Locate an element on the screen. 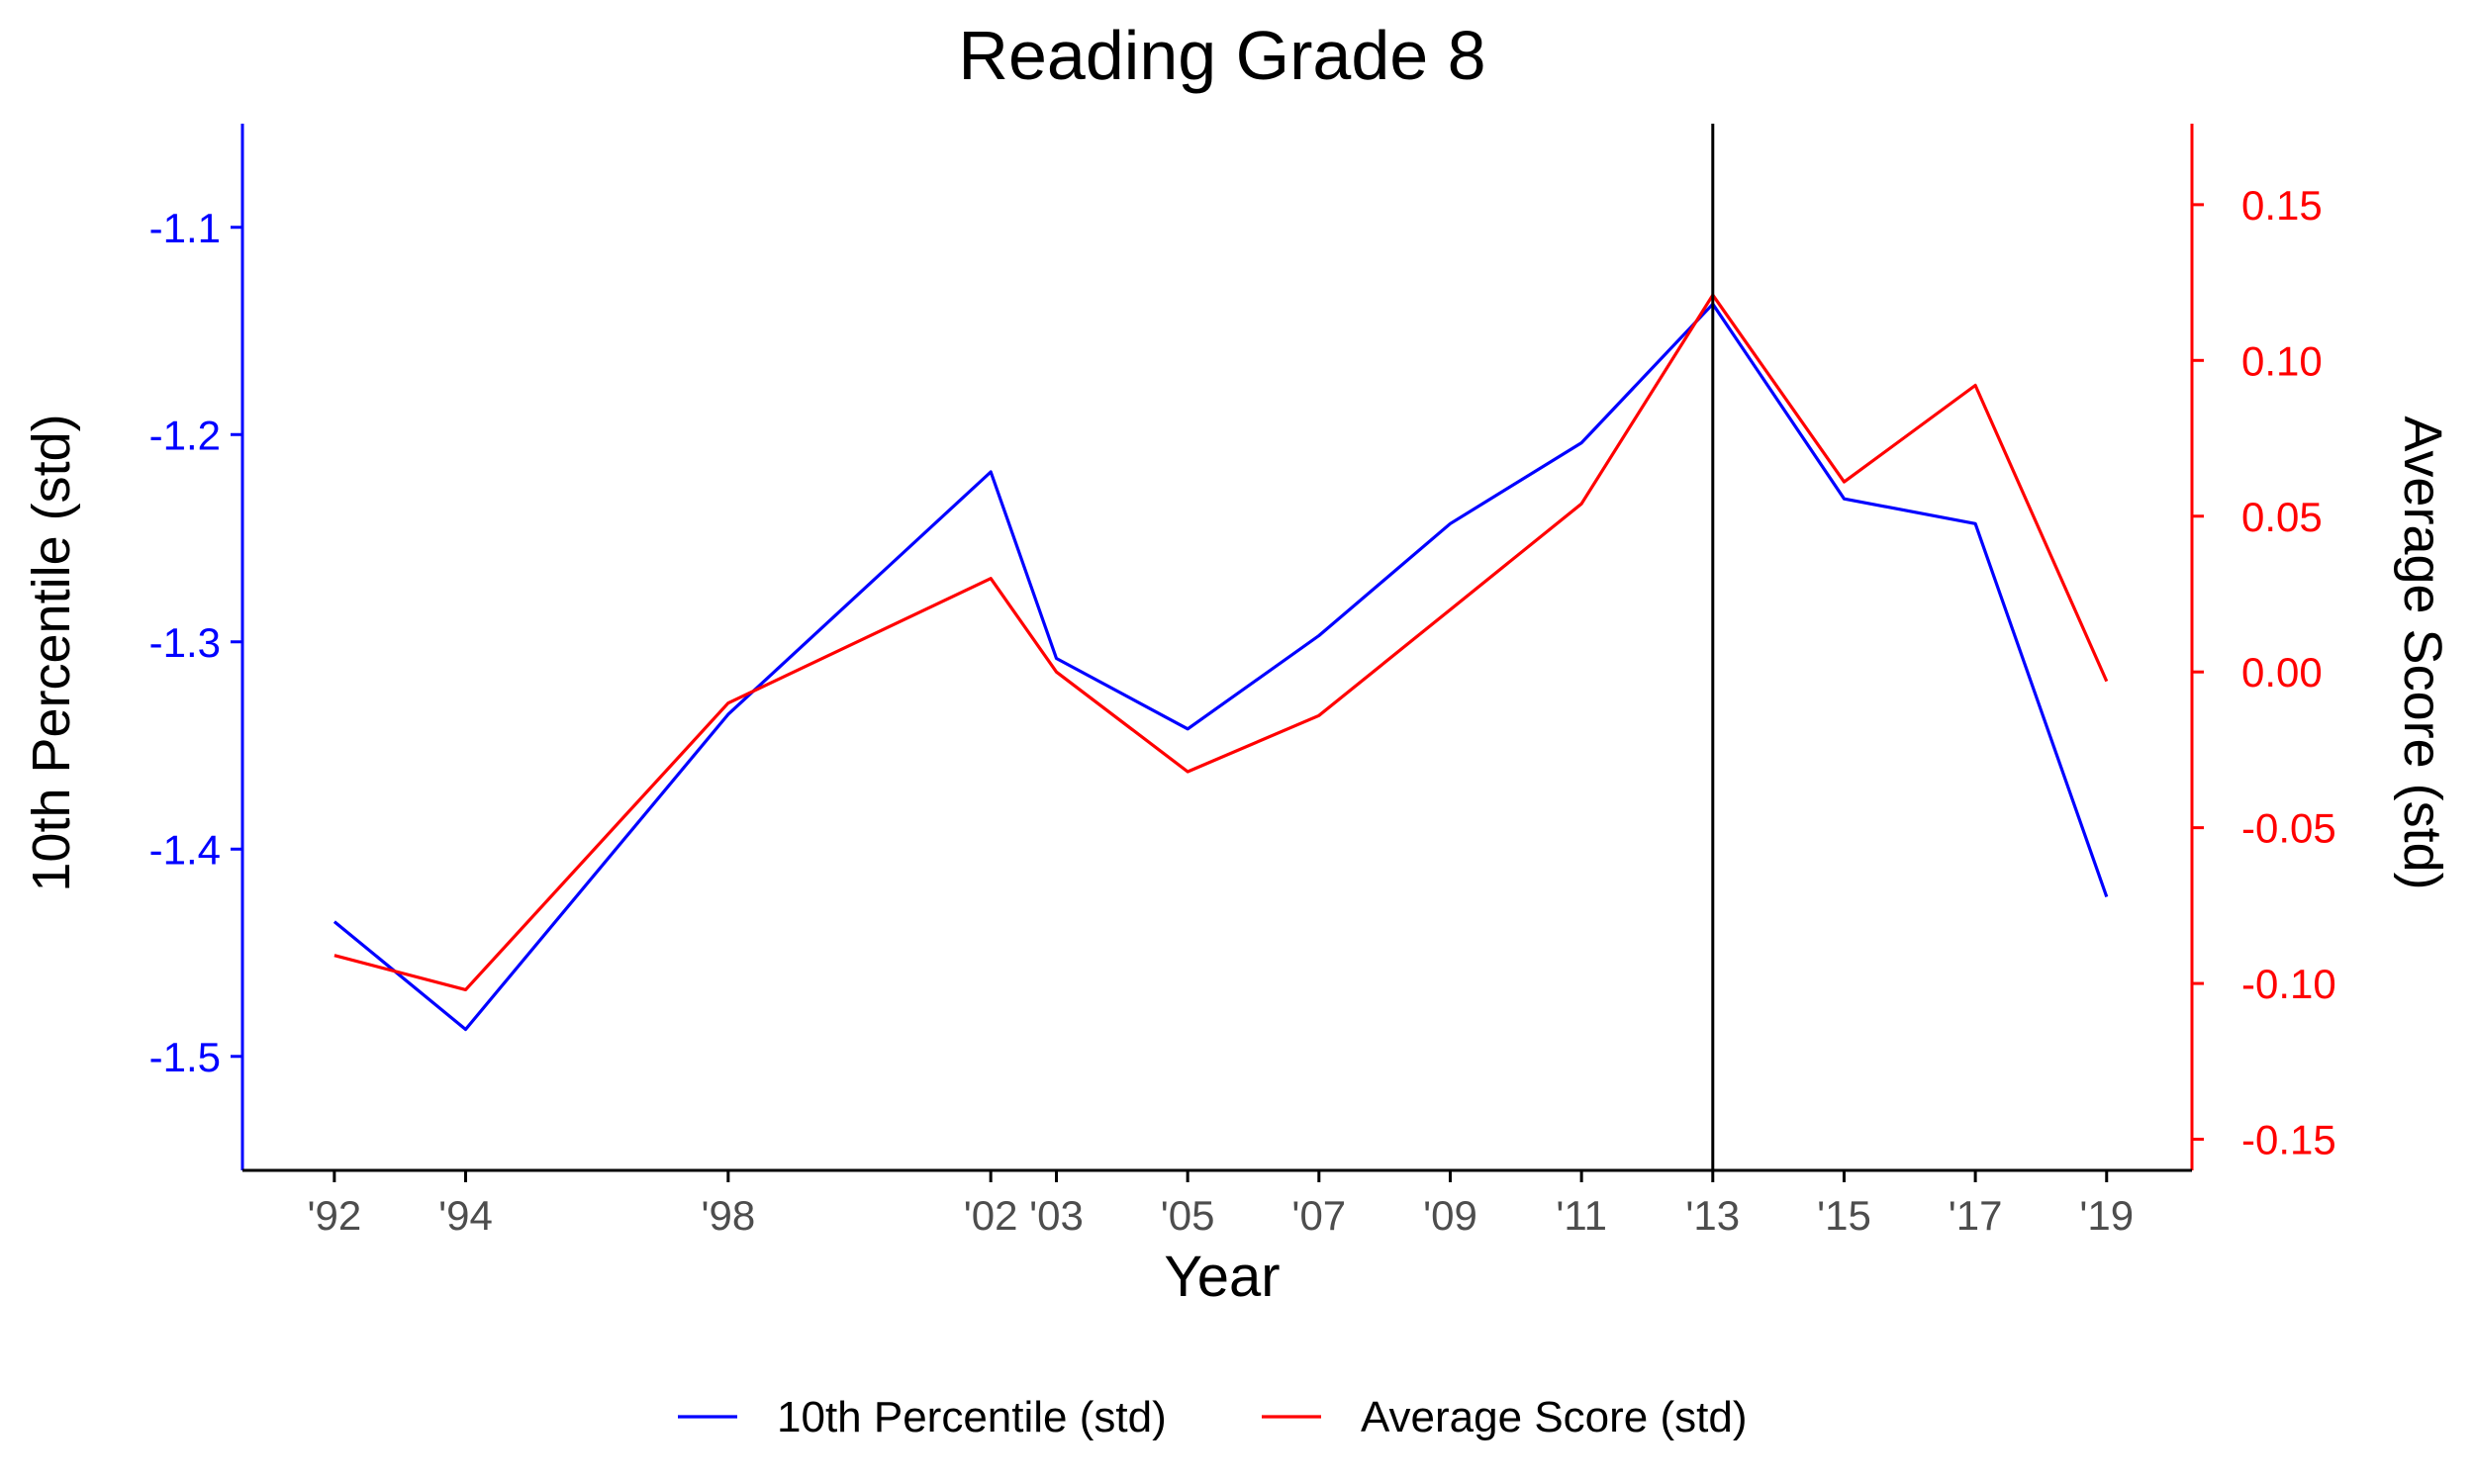 This screenshot has width=2474, height=1484. y-axis-right-title-group: Average Score (std) is located at coordinates (2422, 652).